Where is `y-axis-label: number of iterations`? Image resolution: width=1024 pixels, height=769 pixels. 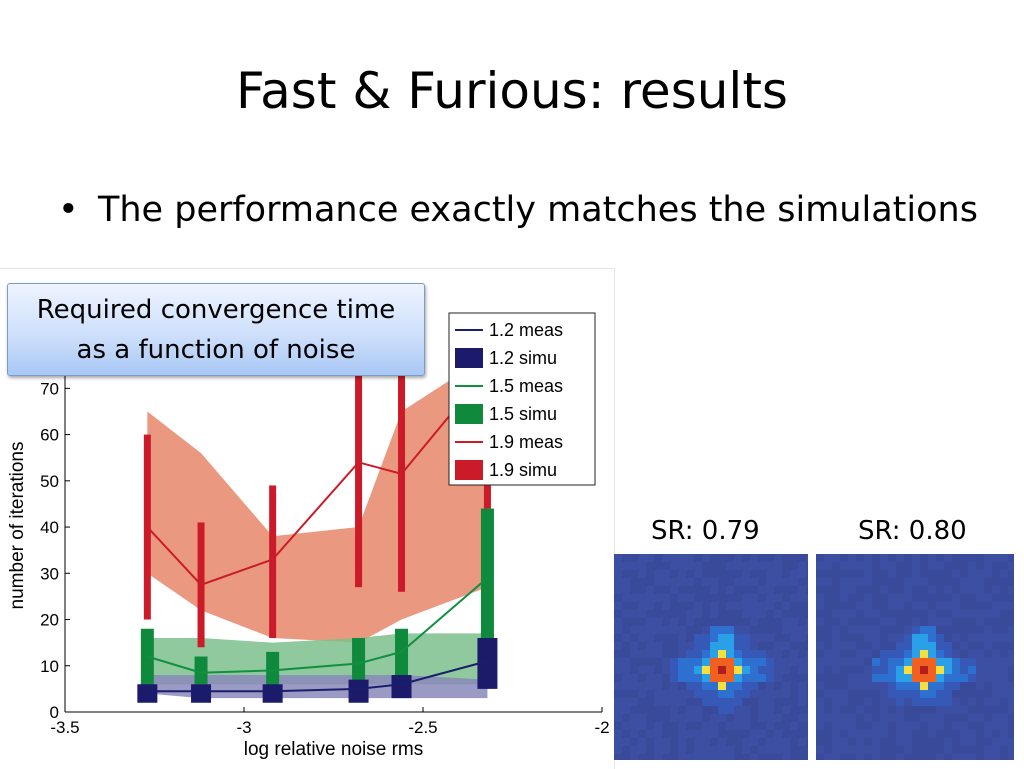 y-axis-label: number of iterations is located at coordinates (17, 526).